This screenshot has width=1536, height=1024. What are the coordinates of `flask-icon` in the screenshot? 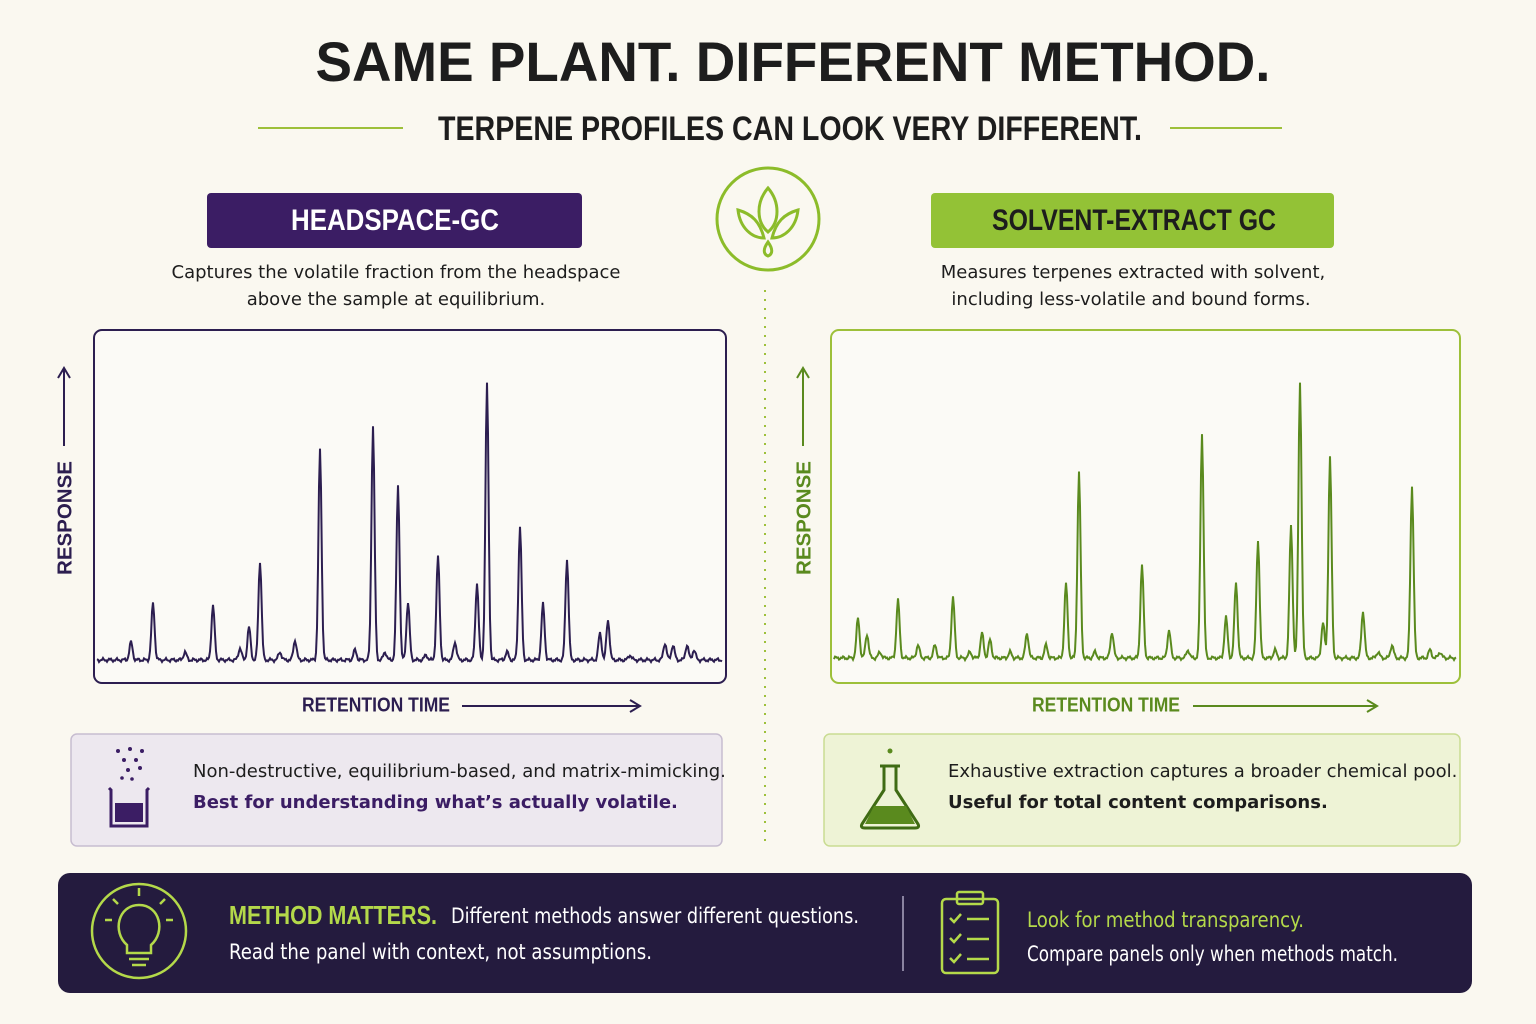 It's located at (890, 789).